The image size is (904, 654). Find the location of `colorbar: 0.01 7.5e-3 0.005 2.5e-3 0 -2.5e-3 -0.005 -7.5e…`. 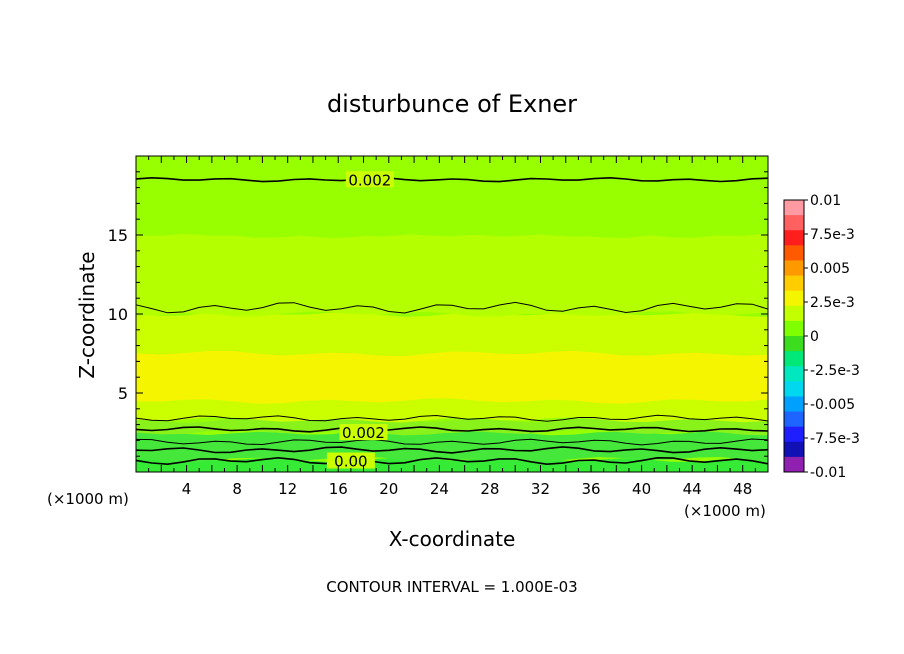

colorbar: 0.01 7.5e-3 0.005 2.5e-3 0 -2.5e-3 -0.005 -7.5e… is located at coordinates (821, 337).